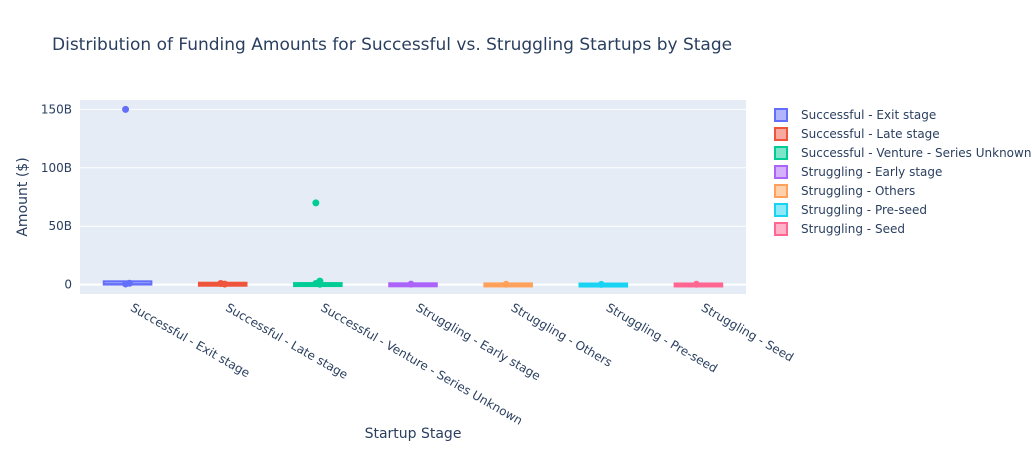 This screenshot has width=1032, height=450. Describe the element at coordinates (870, 134) in the screenshot. I see `legend-label: Successful - Late stage` at that location.